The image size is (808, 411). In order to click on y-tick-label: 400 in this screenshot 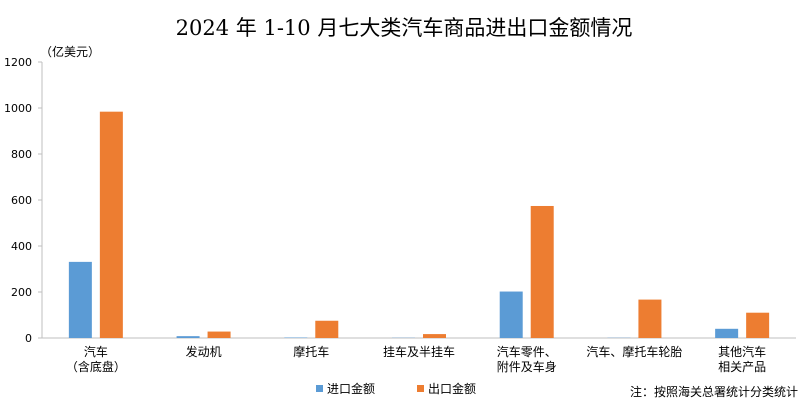, I will do `click(21, 246)`.